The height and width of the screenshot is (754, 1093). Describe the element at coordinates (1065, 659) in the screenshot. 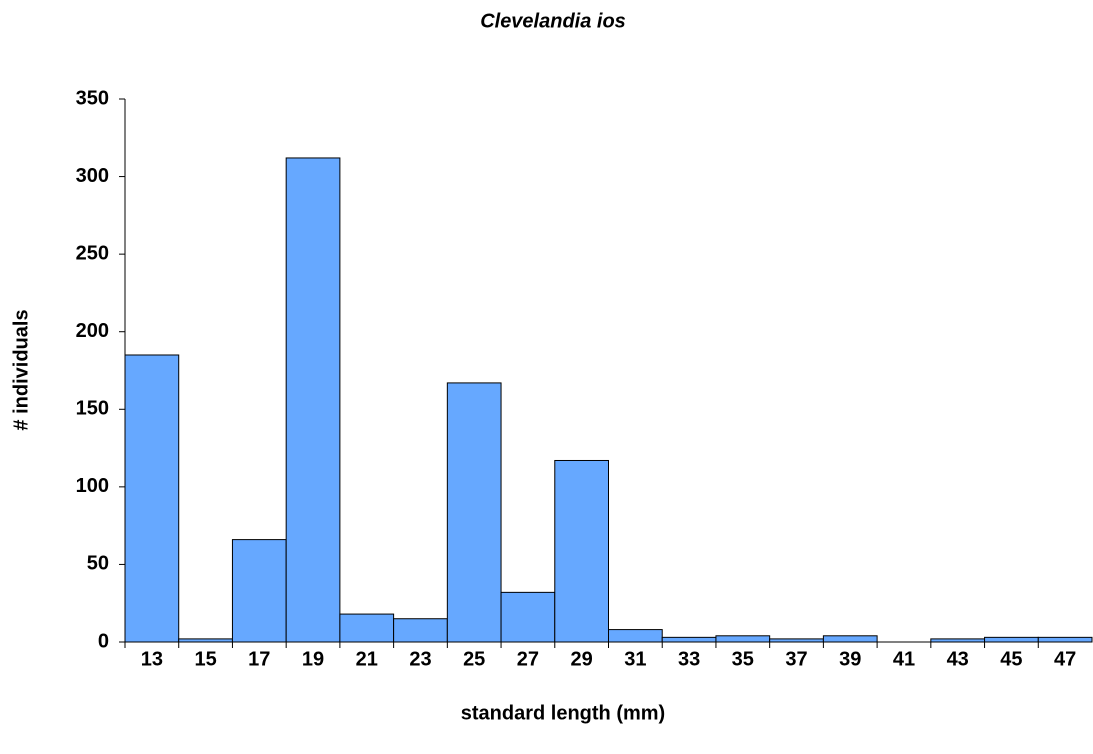

I see `x-tick-label: 47` at that location.